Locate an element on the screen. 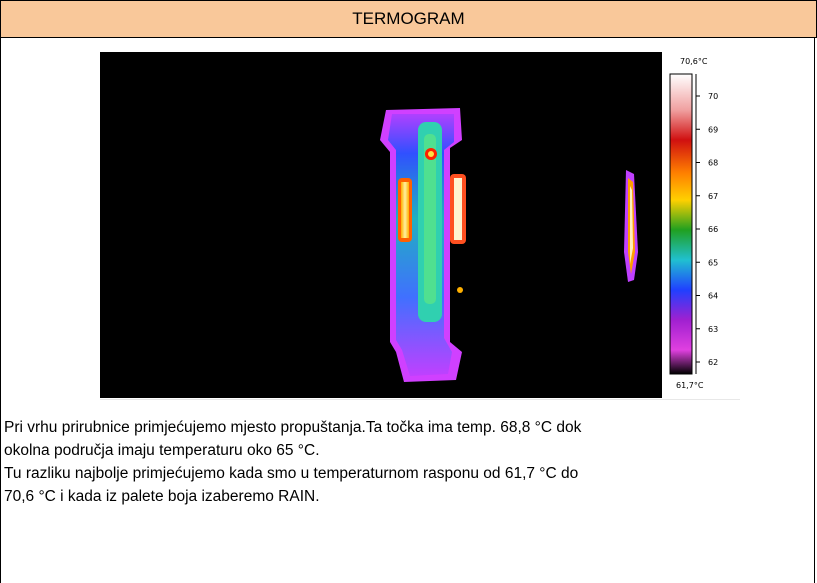 This screenshot has height=583, width=817. scale-tick-label: 69 is located at coordinates (713, 129).